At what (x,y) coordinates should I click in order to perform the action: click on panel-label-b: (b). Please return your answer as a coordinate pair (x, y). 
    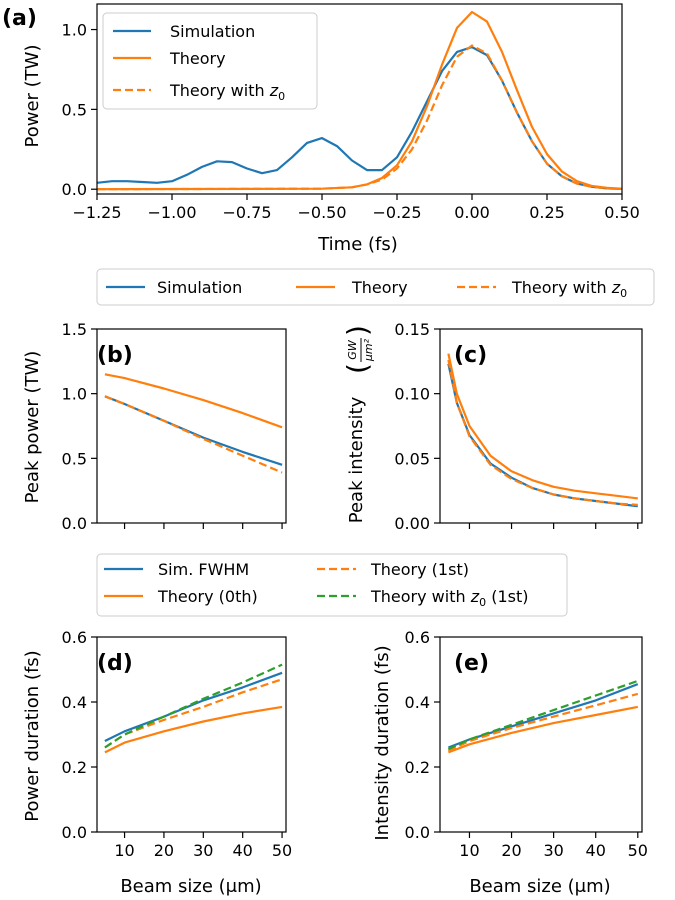
    Looking at the image, I should click on (115, 355).